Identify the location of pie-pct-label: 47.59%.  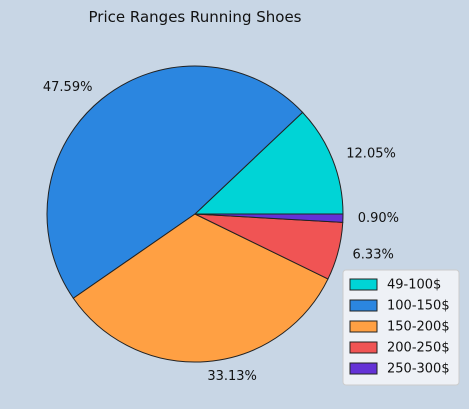
(68, 87).